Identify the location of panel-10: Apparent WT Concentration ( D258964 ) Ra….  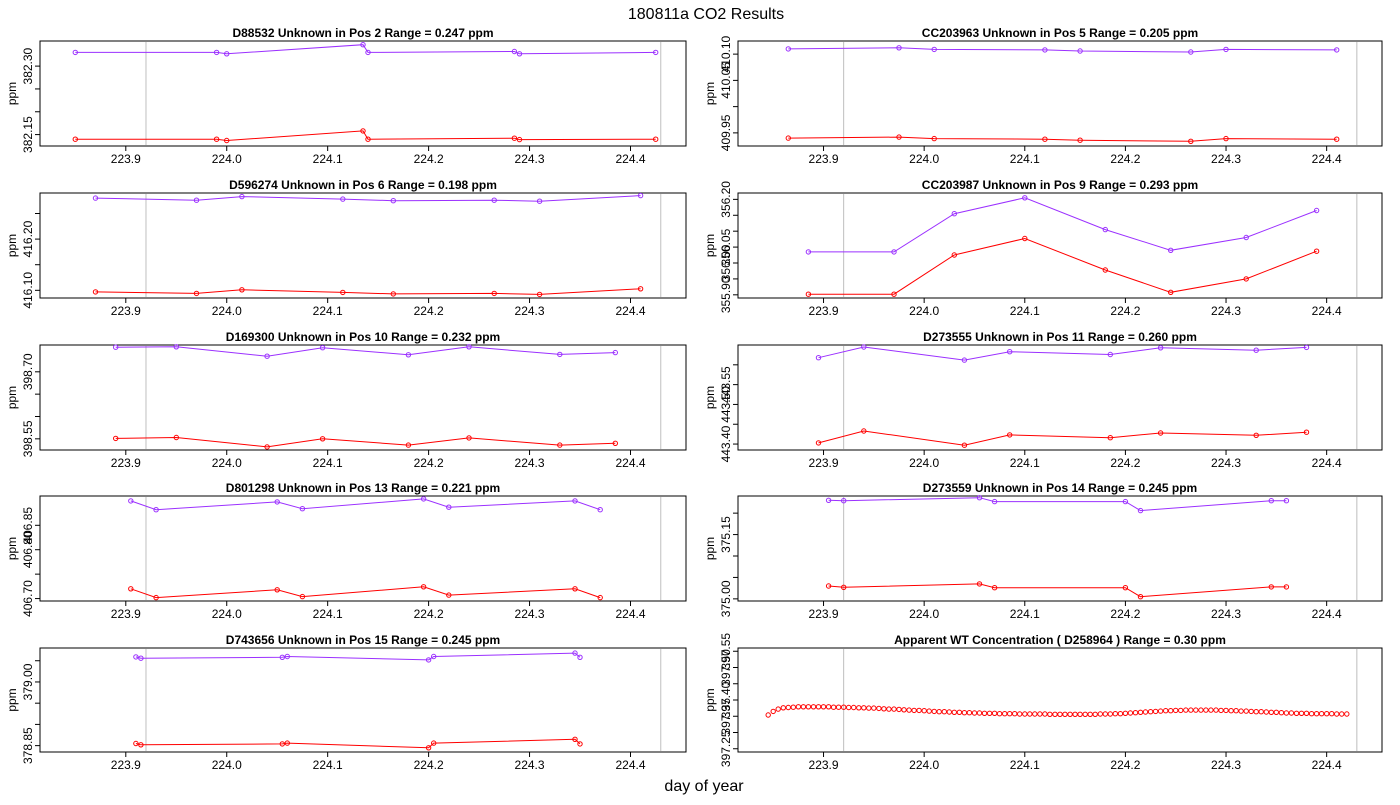
(1043, 702).